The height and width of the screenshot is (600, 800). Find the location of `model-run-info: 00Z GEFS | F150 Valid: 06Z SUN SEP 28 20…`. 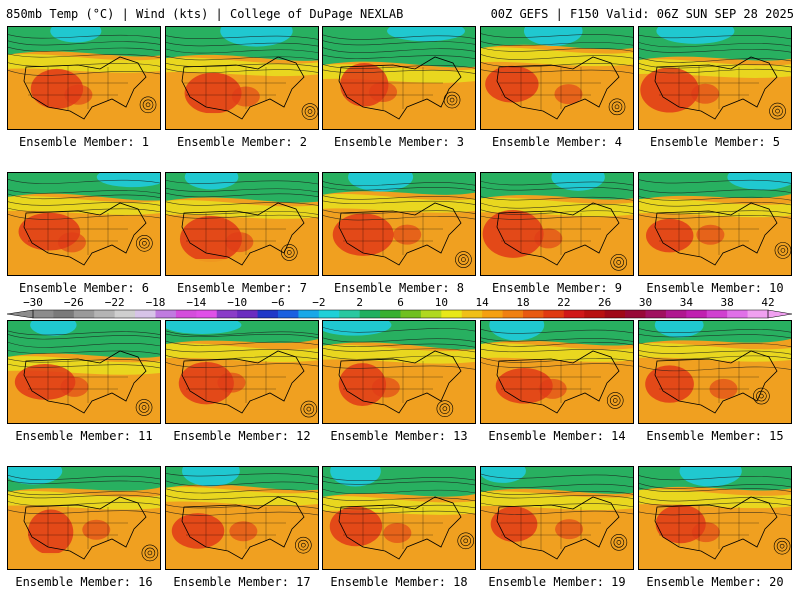

model-run-info: 00Z GEFS | F150 Valid: 06Z SUN SEP 28 20… is located at coordinates (642, 14).